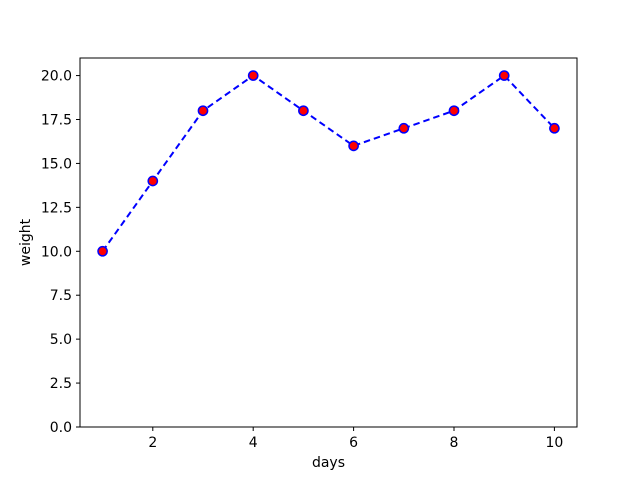 This screenshot has height=480, width=640. Describe the element at coordinates (253, 443) in the screenshot. I see `x-tick-label: 4` at that location.